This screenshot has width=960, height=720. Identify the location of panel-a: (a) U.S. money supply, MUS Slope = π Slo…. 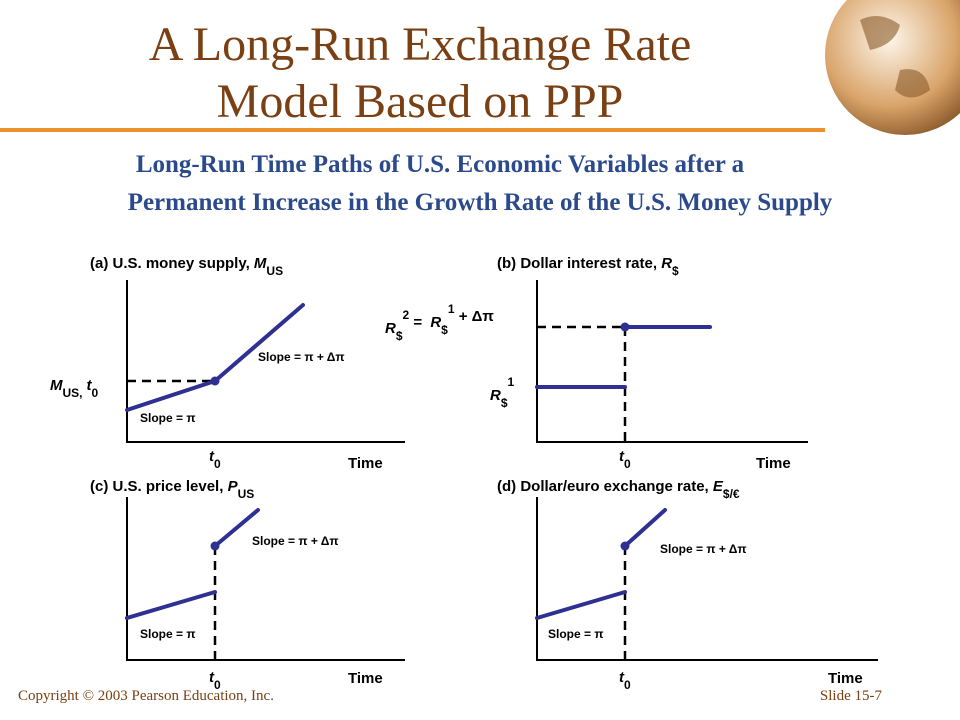
(227, 363).